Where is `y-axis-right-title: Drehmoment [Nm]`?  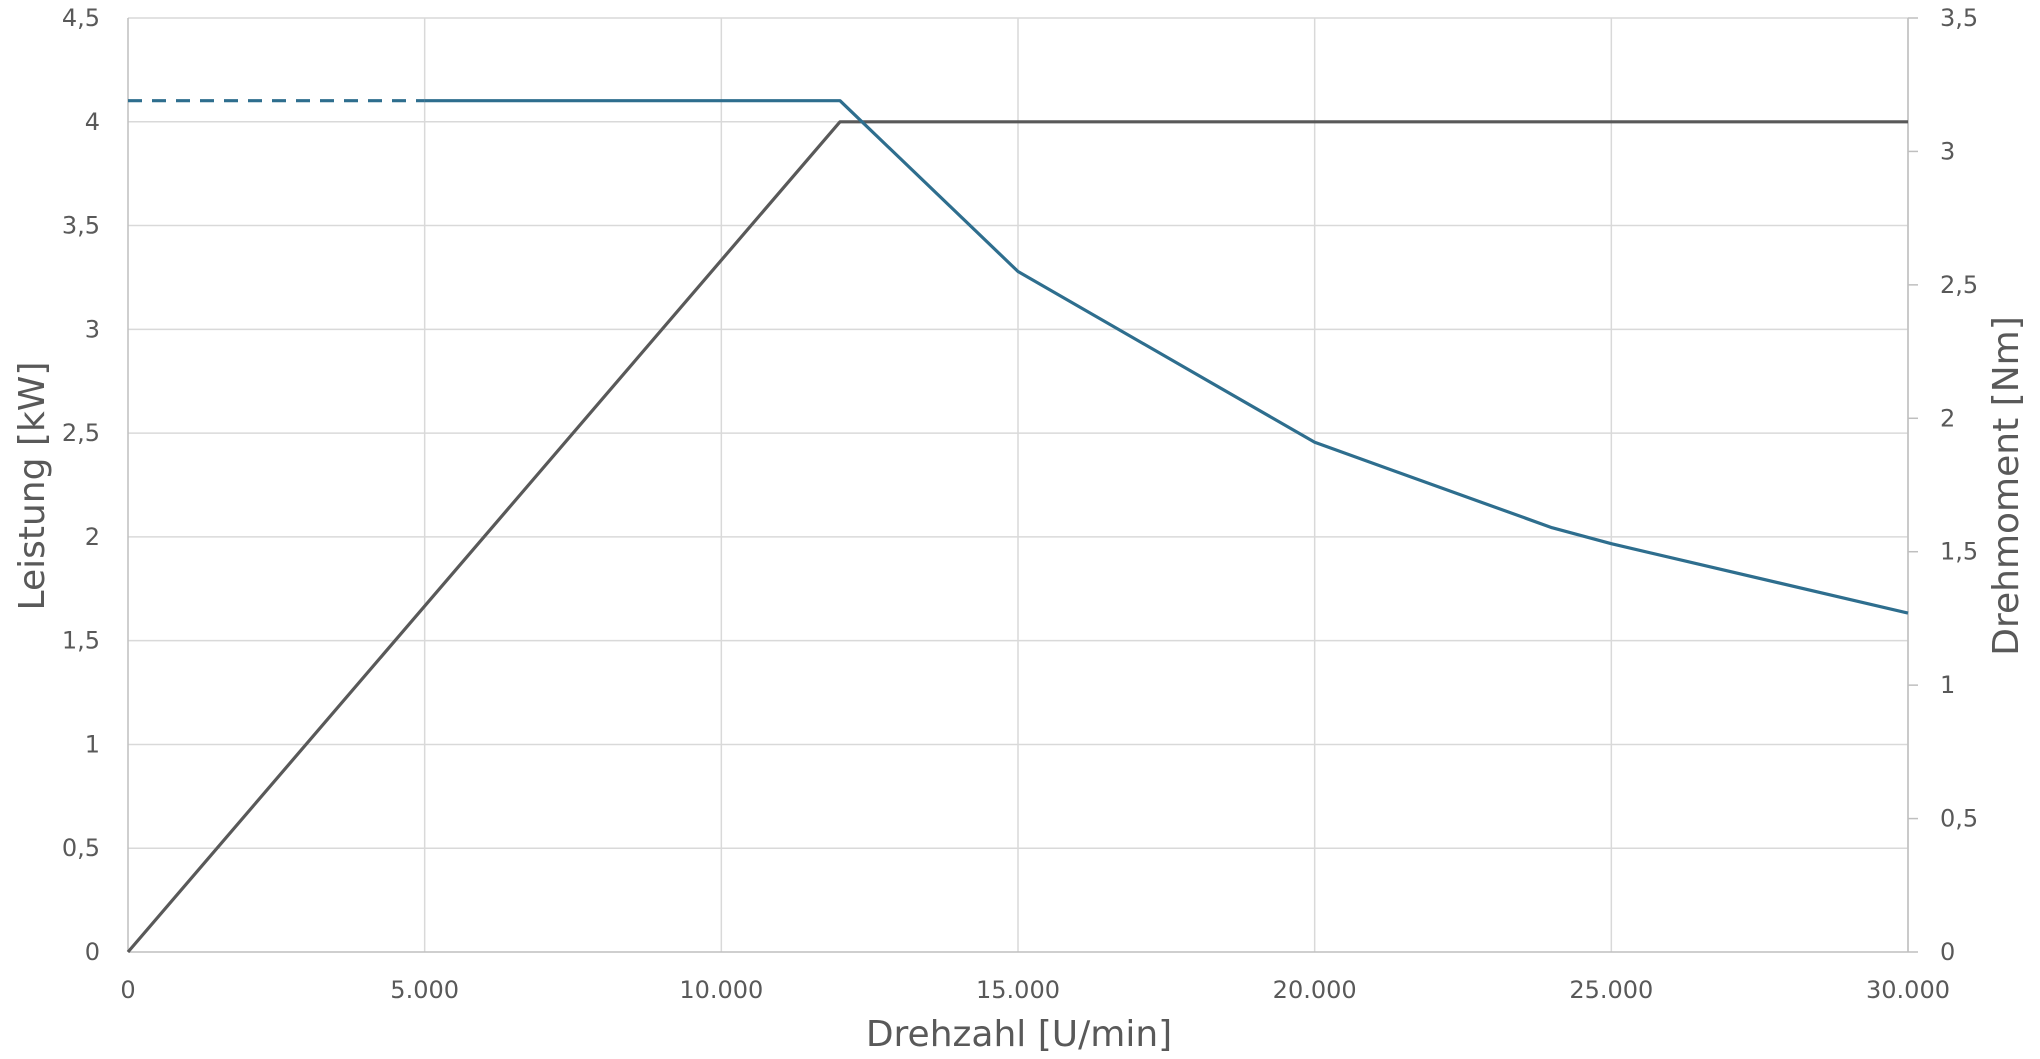 y-axis-right-title: Drehmoment [Nm] is located at coordinates (2006, 485).